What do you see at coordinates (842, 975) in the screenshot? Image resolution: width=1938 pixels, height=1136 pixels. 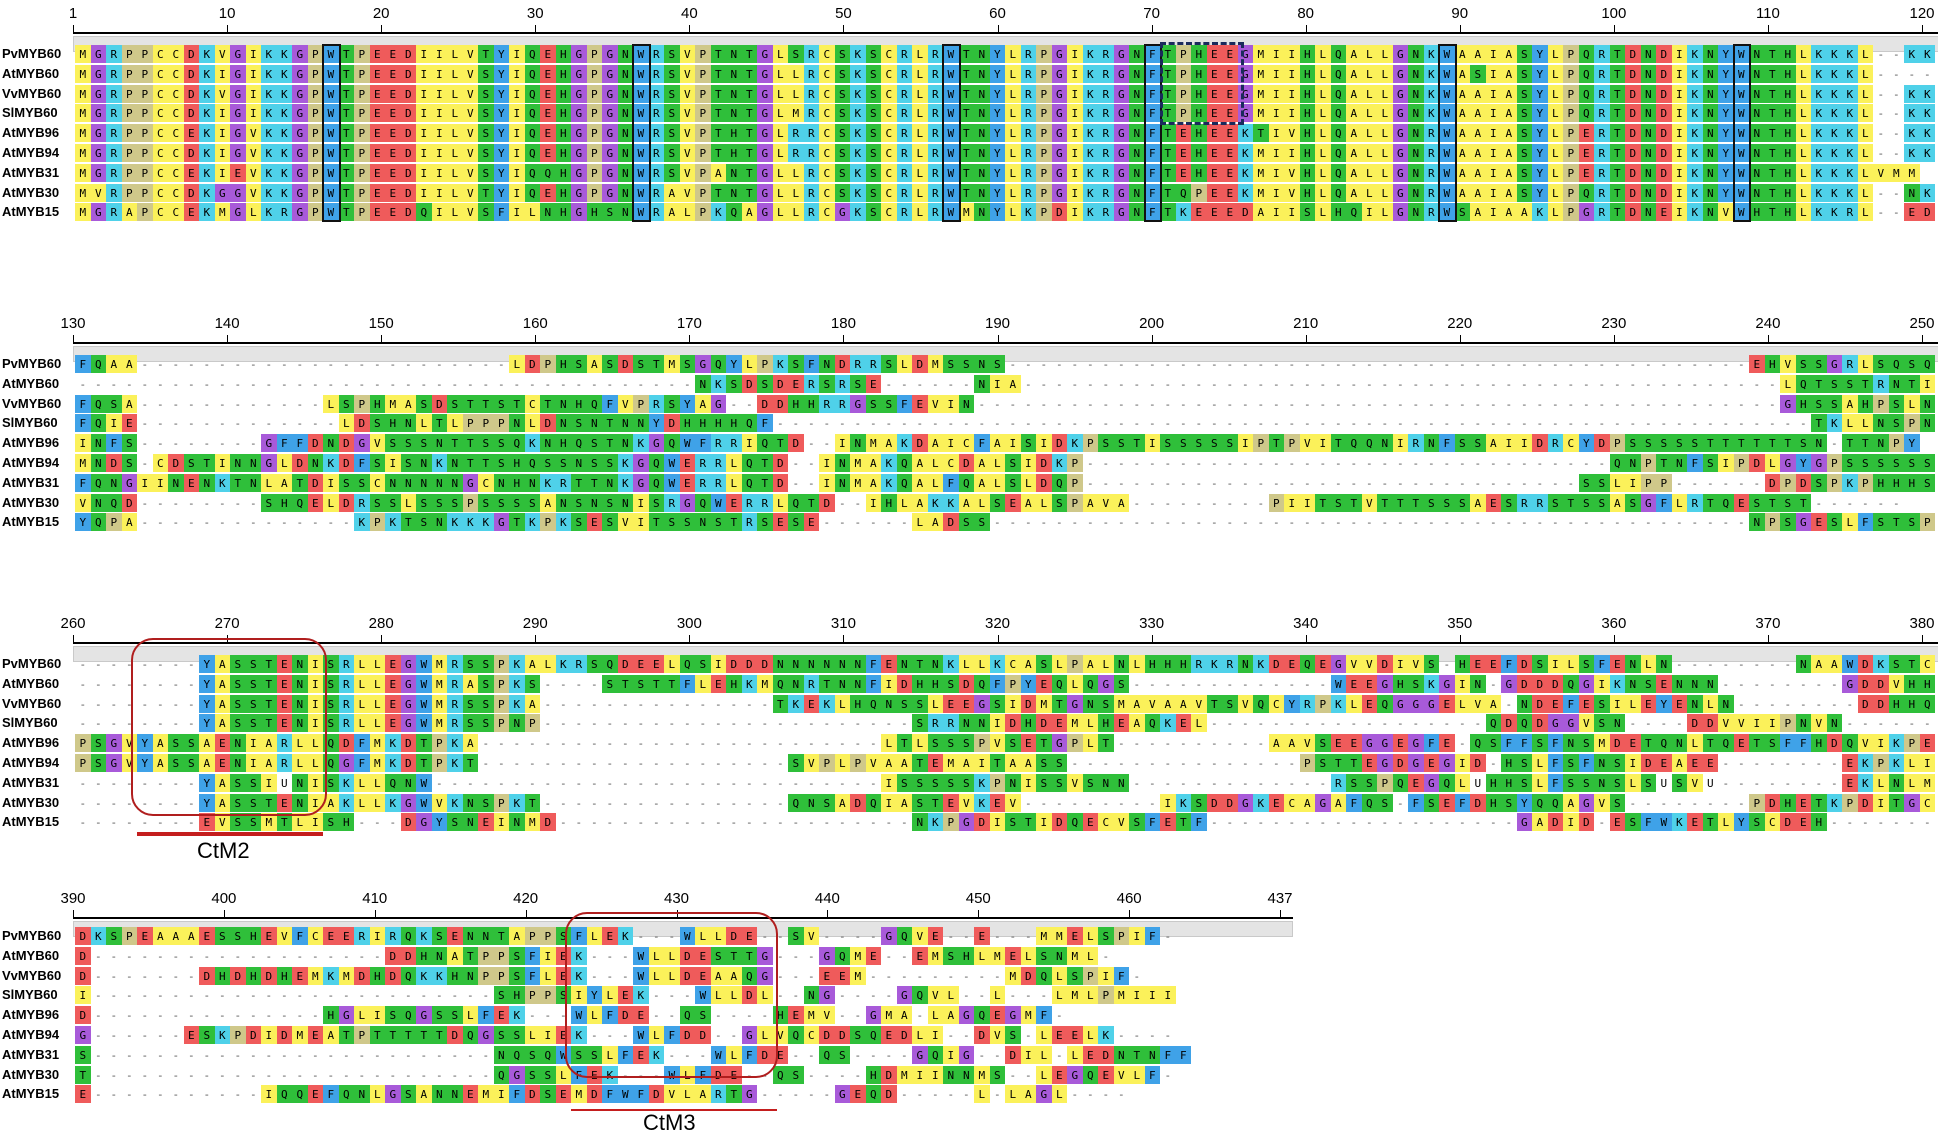 I see `residue: E` at bounding box center [842, 975].